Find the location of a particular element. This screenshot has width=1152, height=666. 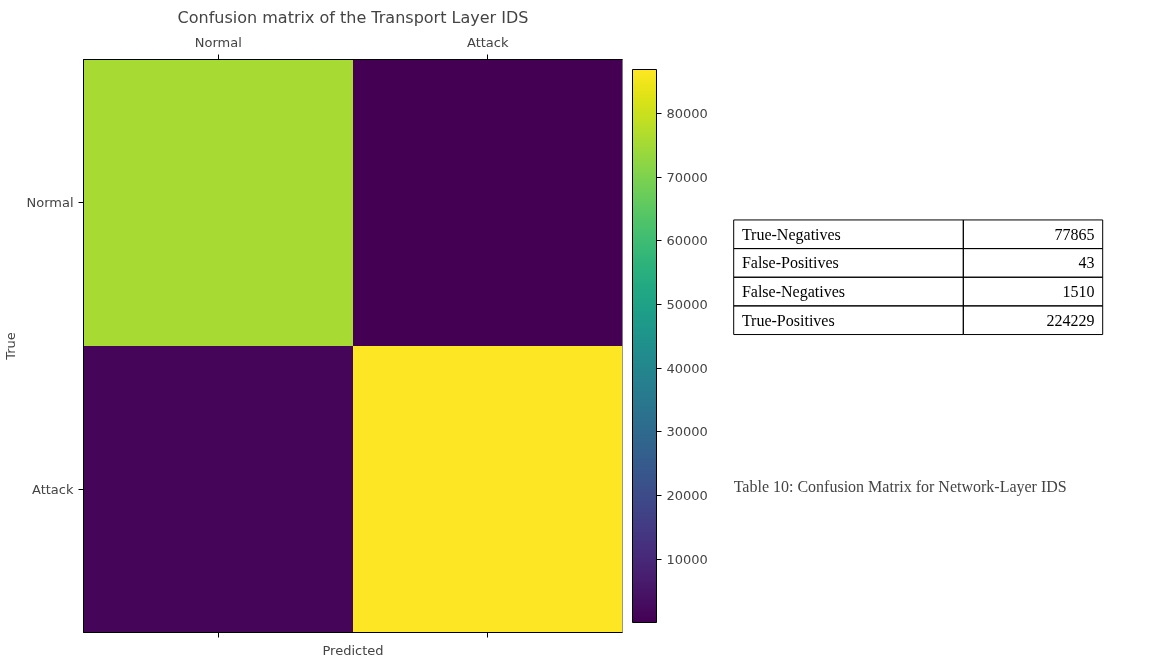

data-label: 43 is located at coordinates (1086, 263).